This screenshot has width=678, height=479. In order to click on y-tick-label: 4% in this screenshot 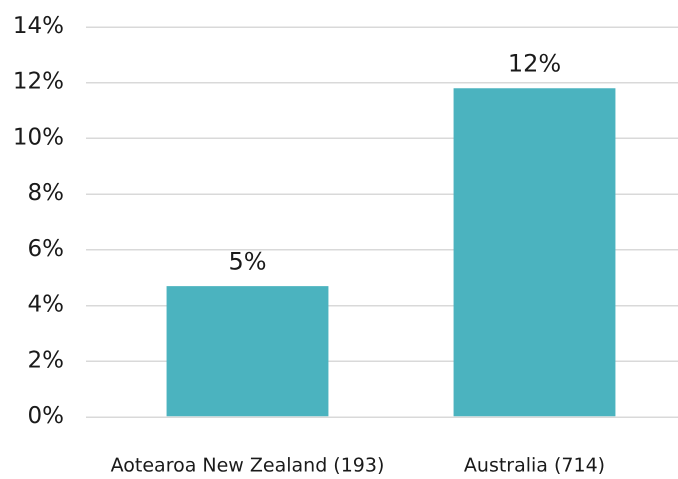, I will do `click(46, 305)`.